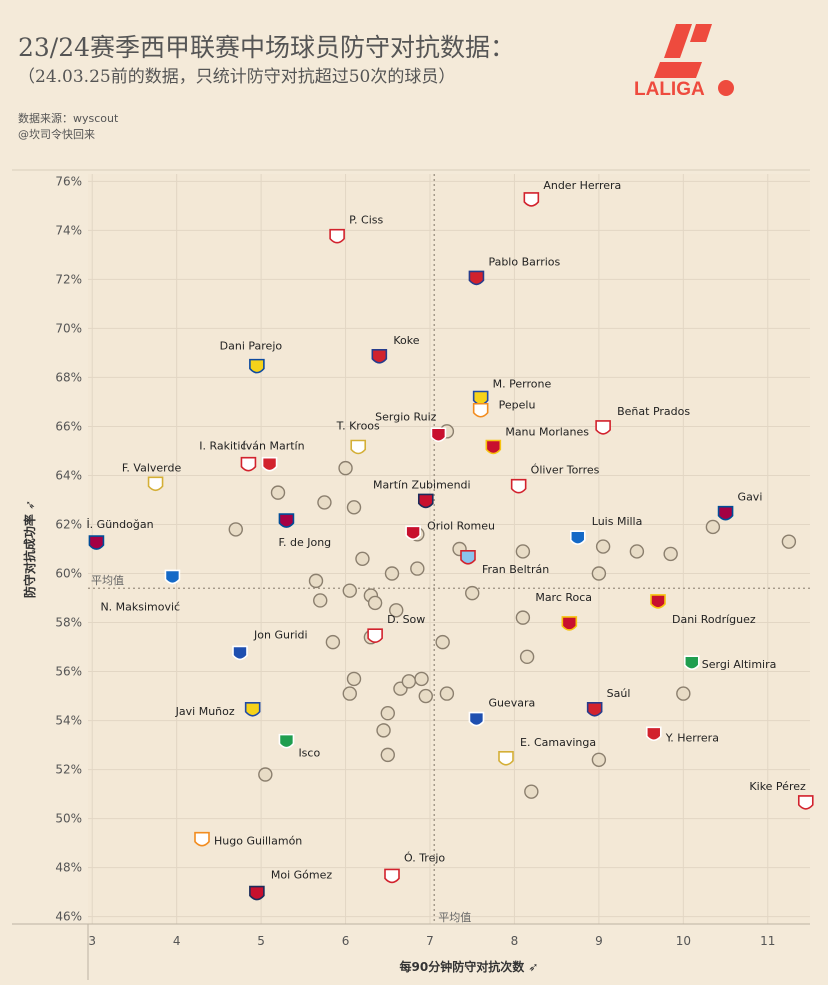 The height and width of the screenshot is (985, 828). I want to click on player-label: Ó. Trejo, so click(424, 857).